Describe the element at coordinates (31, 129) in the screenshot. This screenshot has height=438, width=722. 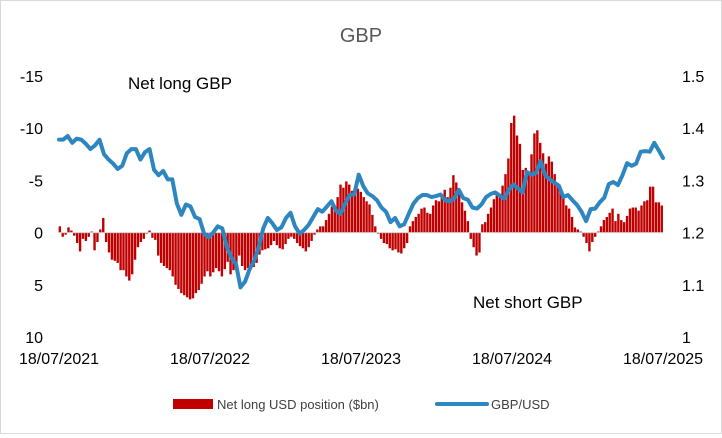
I see `left-tick-label: -10` at that location.